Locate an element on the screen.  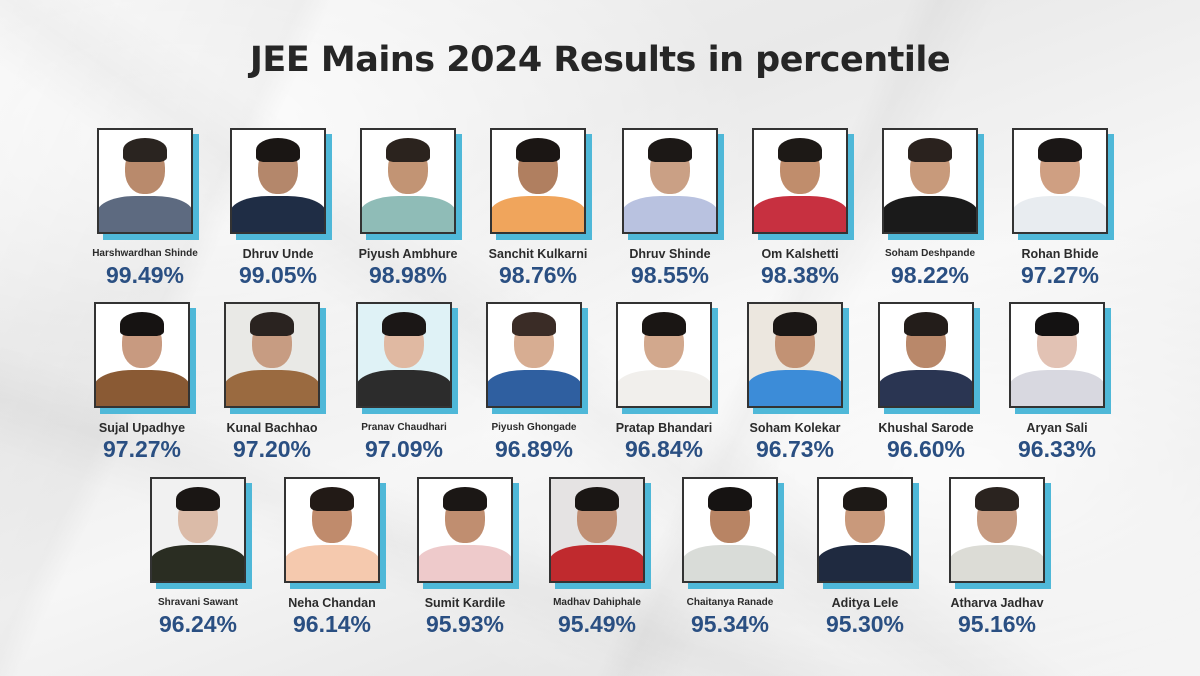
student-card: Om Kalshetti 98.38% is located at coordinates (800, 208).